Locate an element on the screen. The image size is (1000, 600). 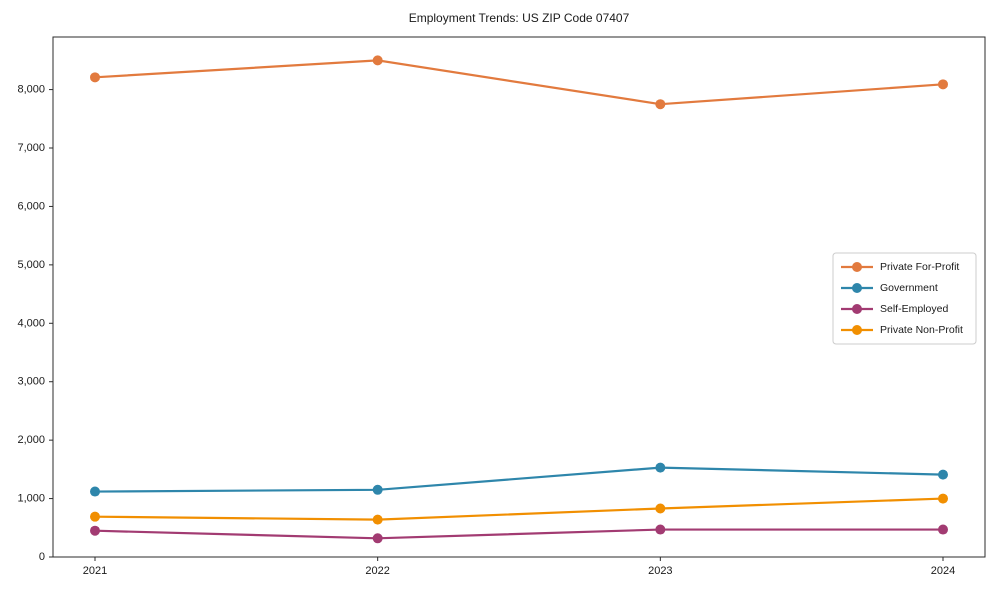
legend-box is located at coordinates (904, 298).